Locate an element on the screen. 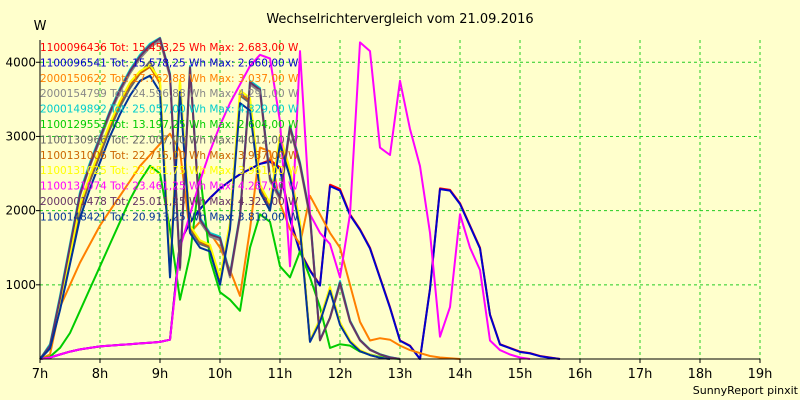 This screenshot has height=400, width=800. x-tick-label: 7h is located at coordinates (40, 374).